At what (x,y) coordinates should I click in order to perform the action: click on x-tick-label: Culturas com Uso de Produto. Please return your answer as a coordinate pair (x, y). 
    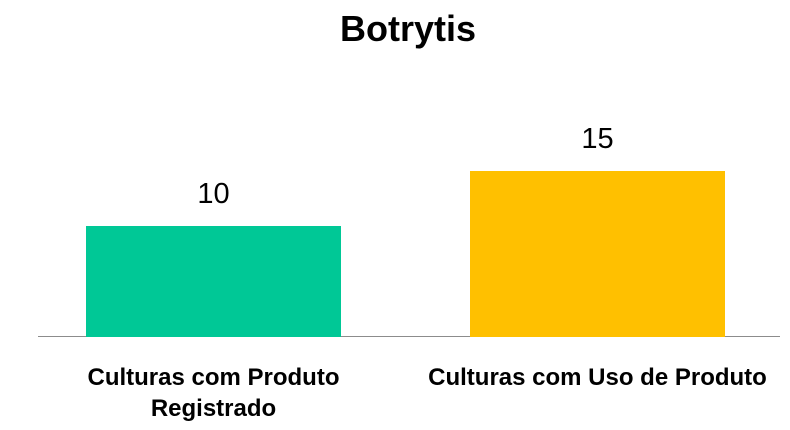
    Looking at the image, I should click on (597, 377).